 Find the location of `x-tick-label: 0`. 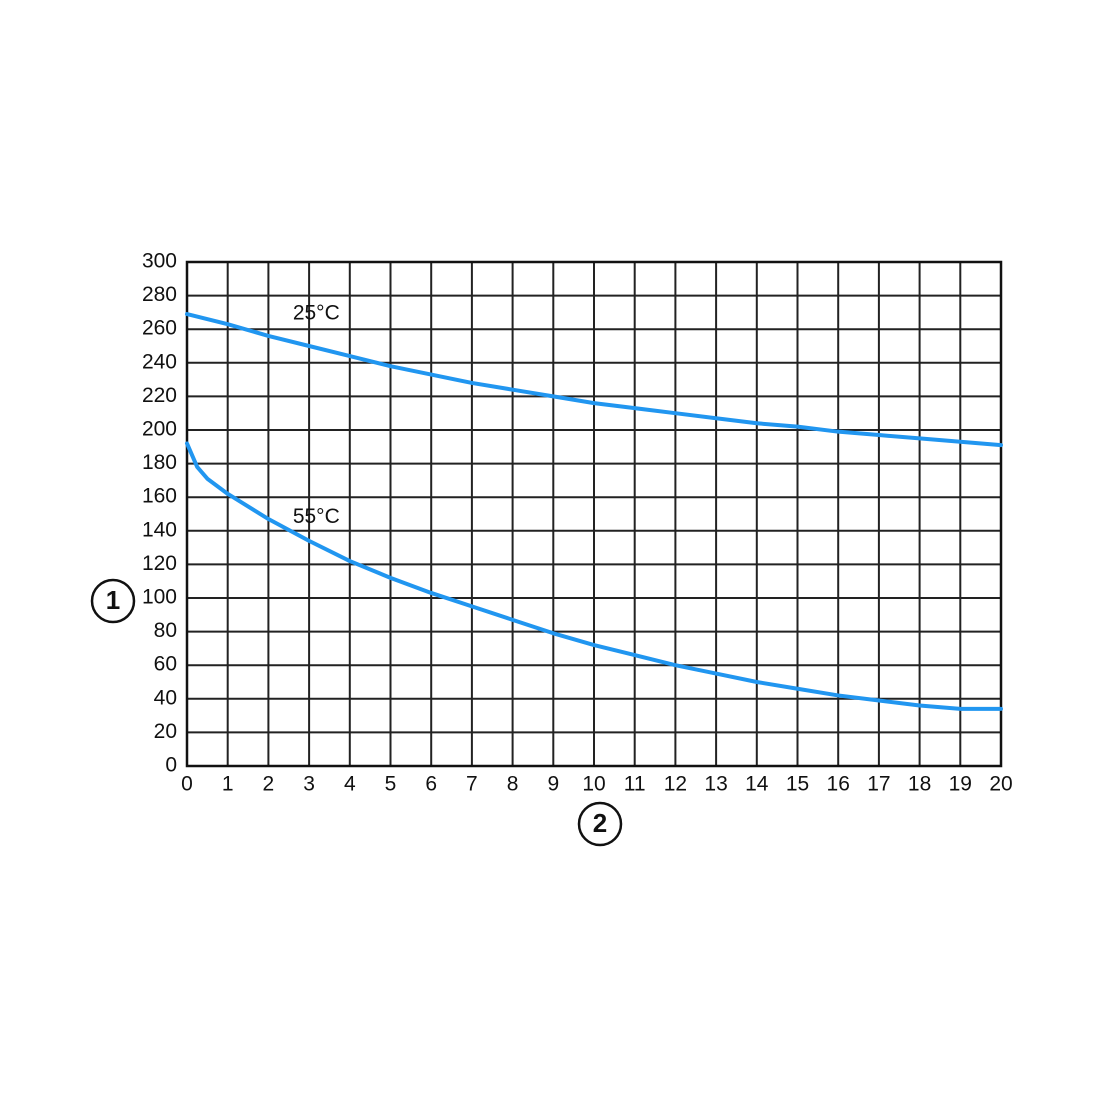

x-tick-label: 0 is located at coordinates (187, 784).